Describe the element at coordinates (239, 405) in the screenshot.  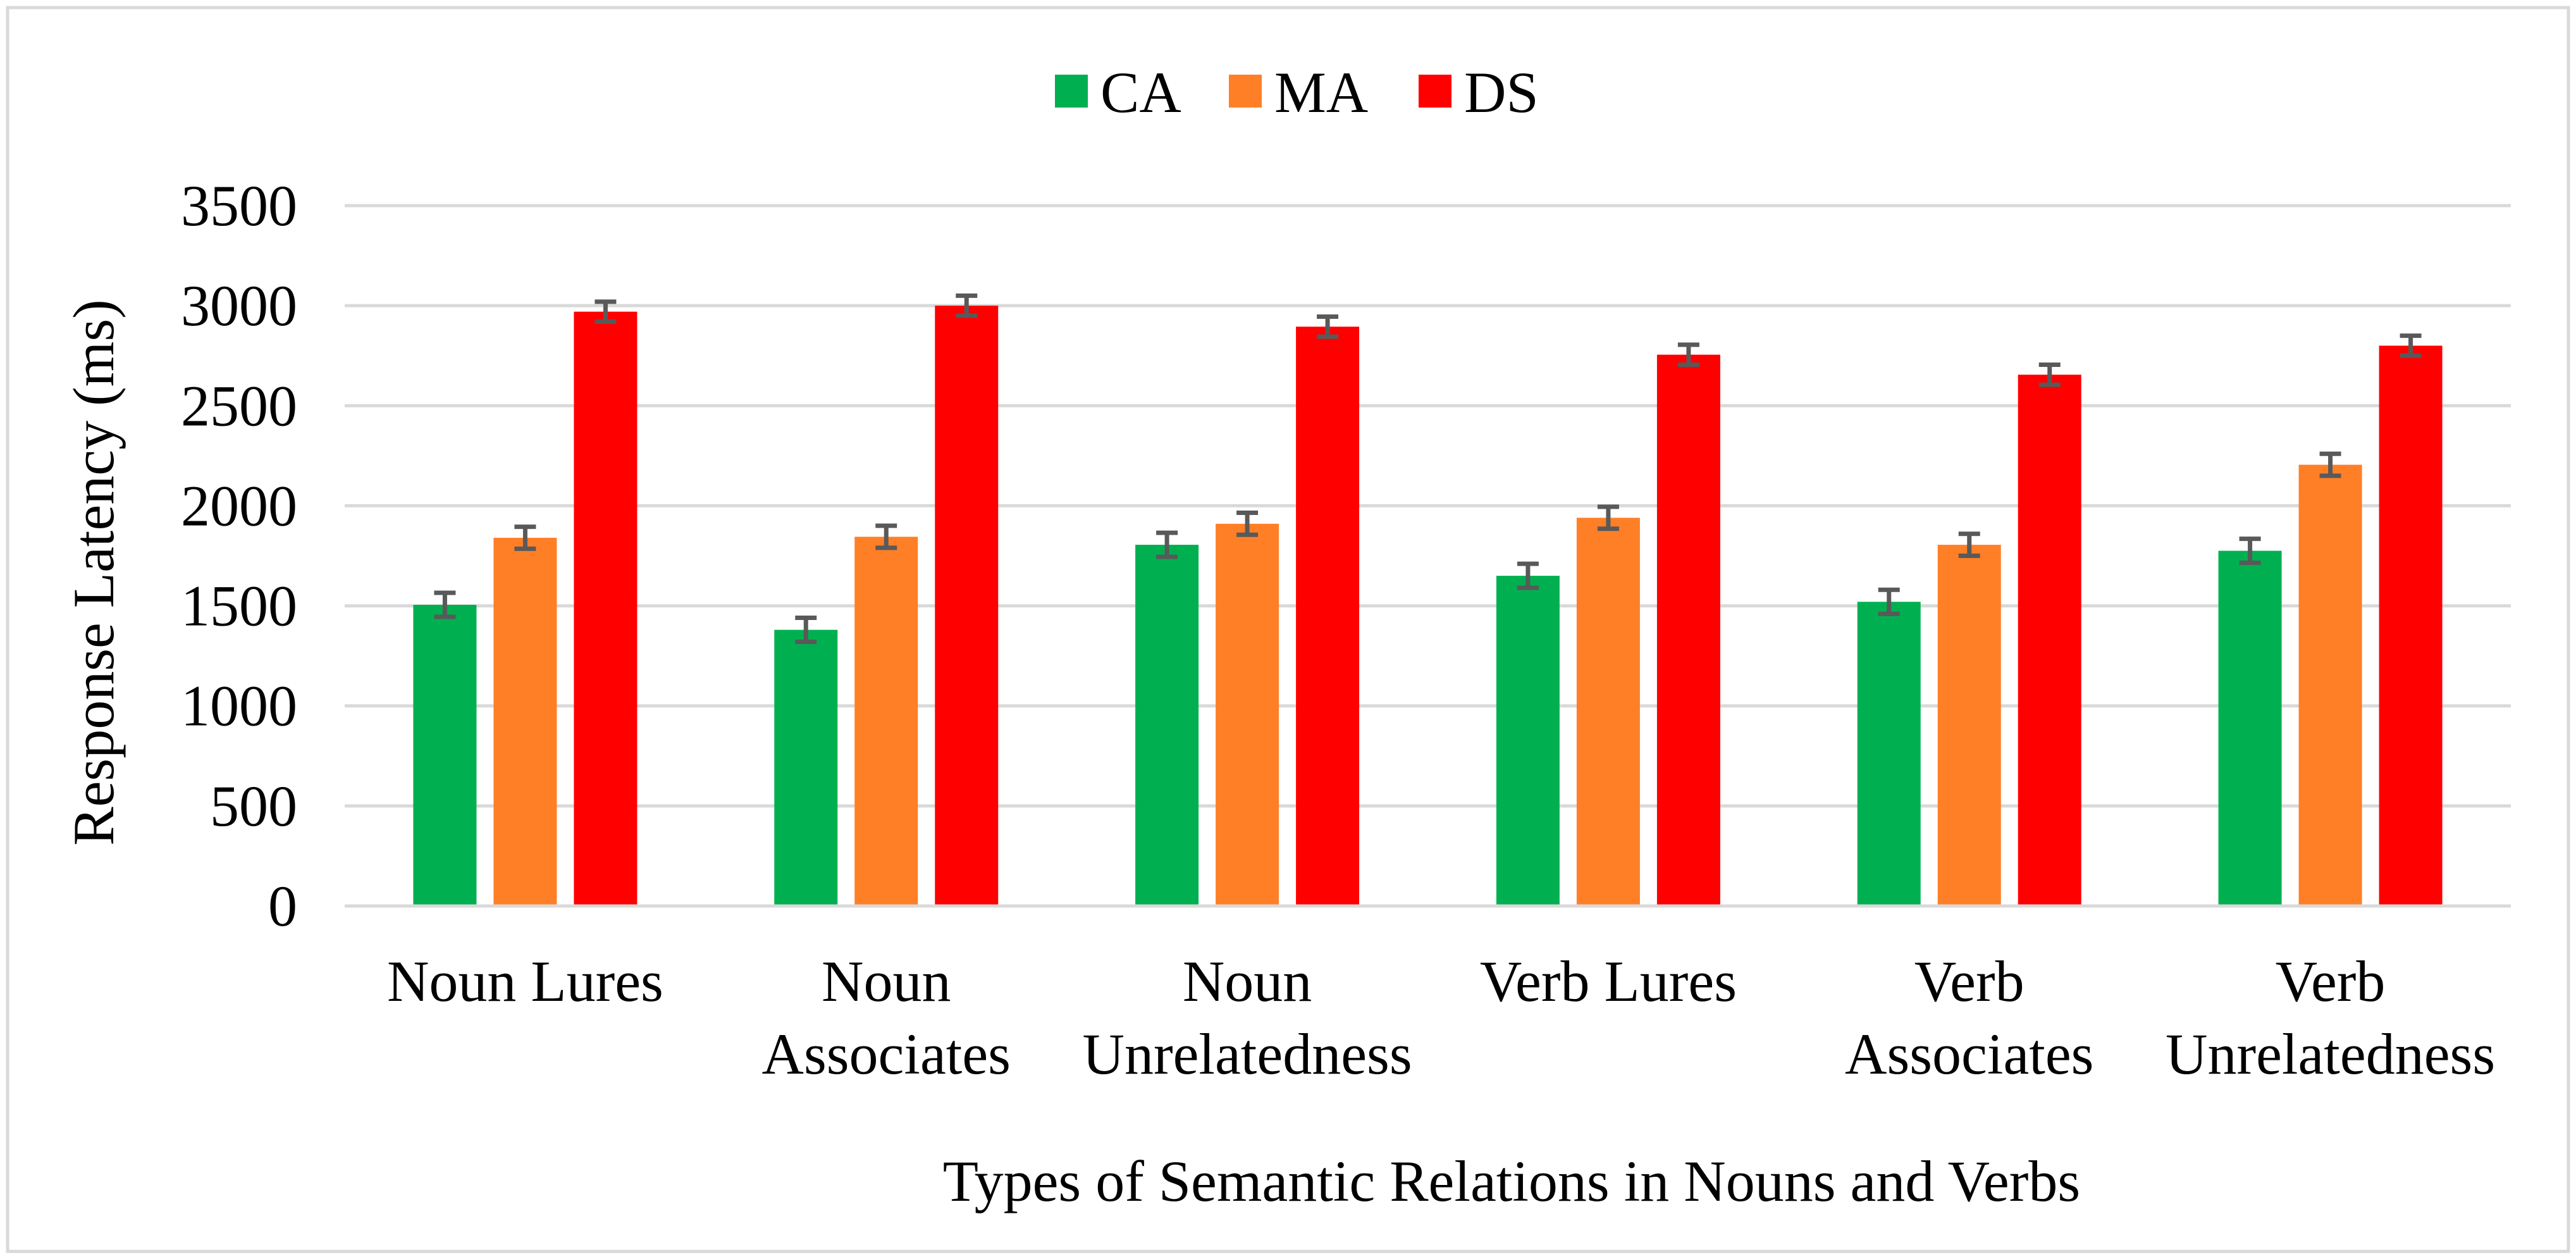
I see `y-tick-label: 2500` at that location.